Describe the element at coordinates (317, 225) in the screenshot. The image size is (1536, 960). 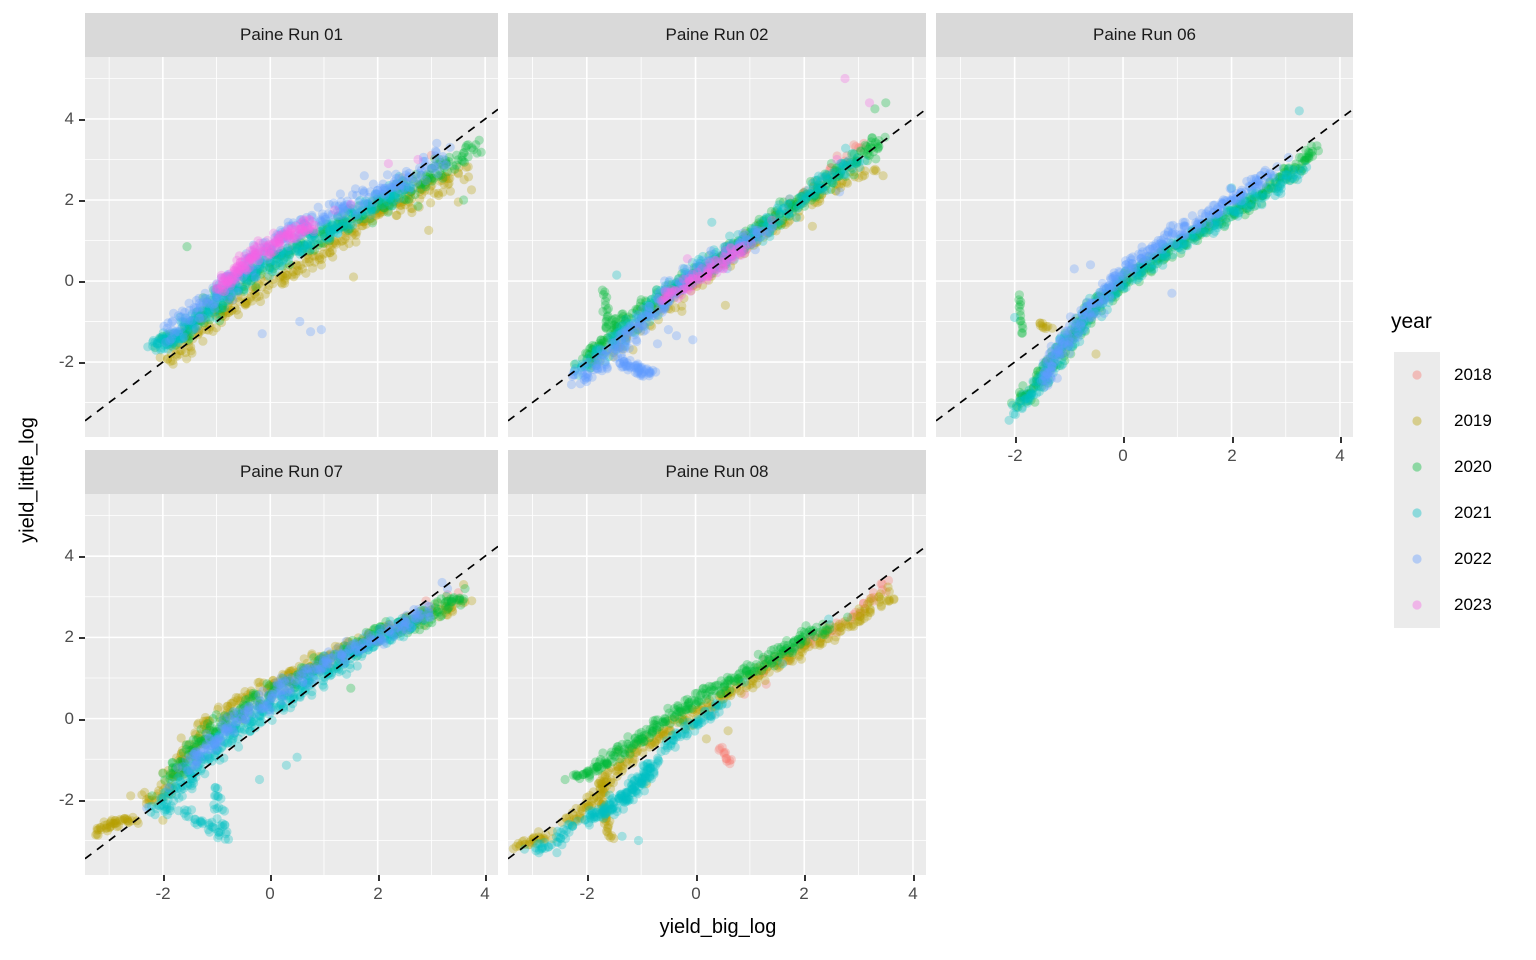
I see `scatter-points-2023` at that location.